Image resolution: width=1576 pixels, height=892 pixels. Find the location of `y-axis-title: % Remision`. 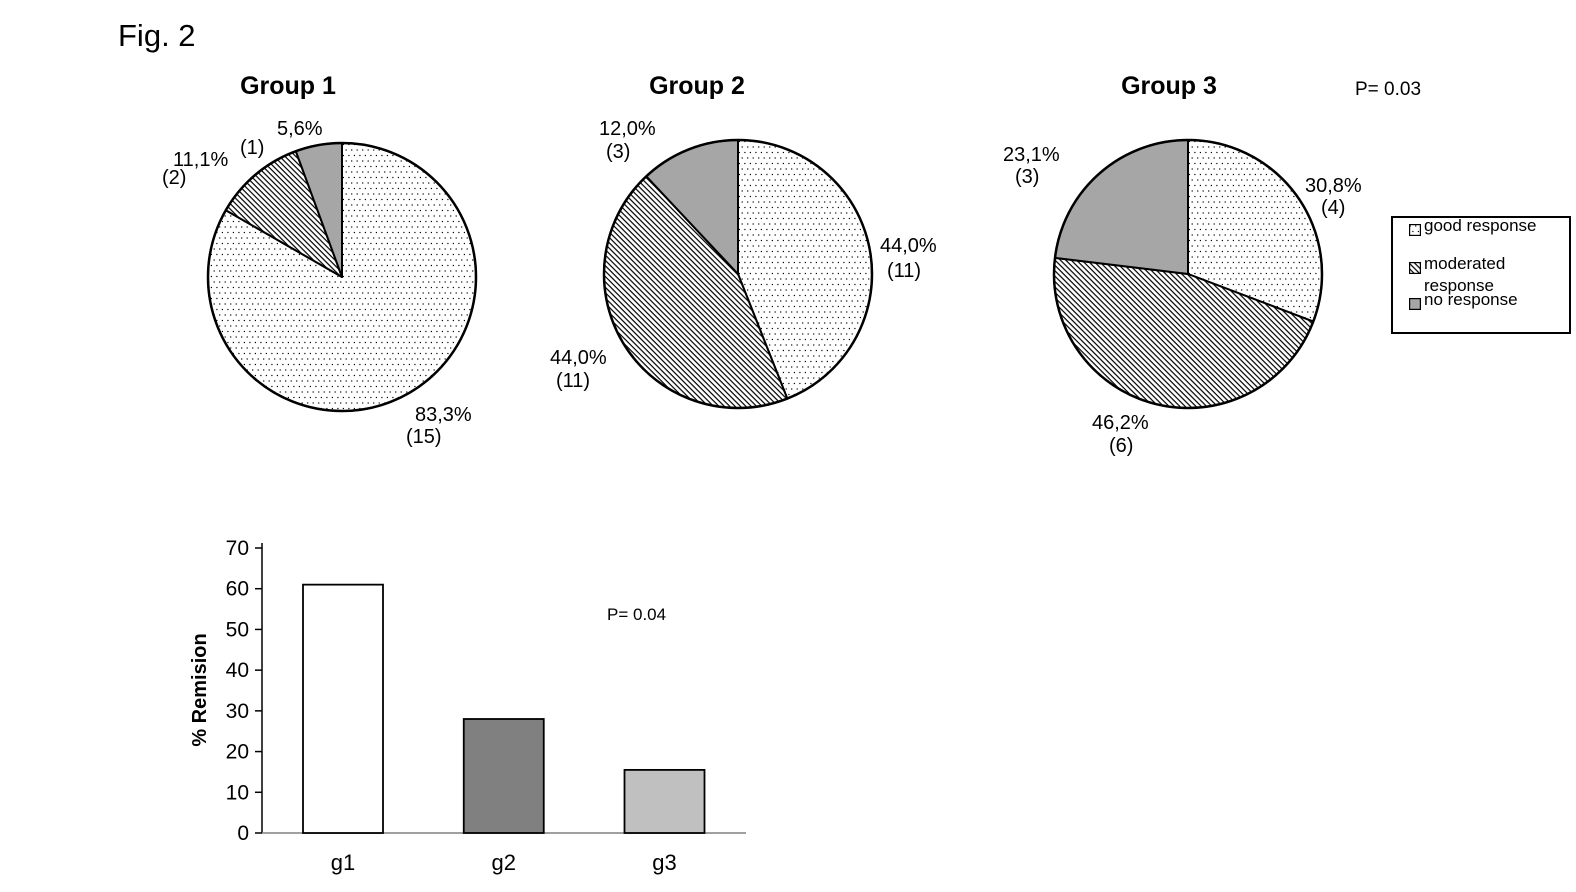

y-axis-title: % Remision is located at coordinates (200, 689).